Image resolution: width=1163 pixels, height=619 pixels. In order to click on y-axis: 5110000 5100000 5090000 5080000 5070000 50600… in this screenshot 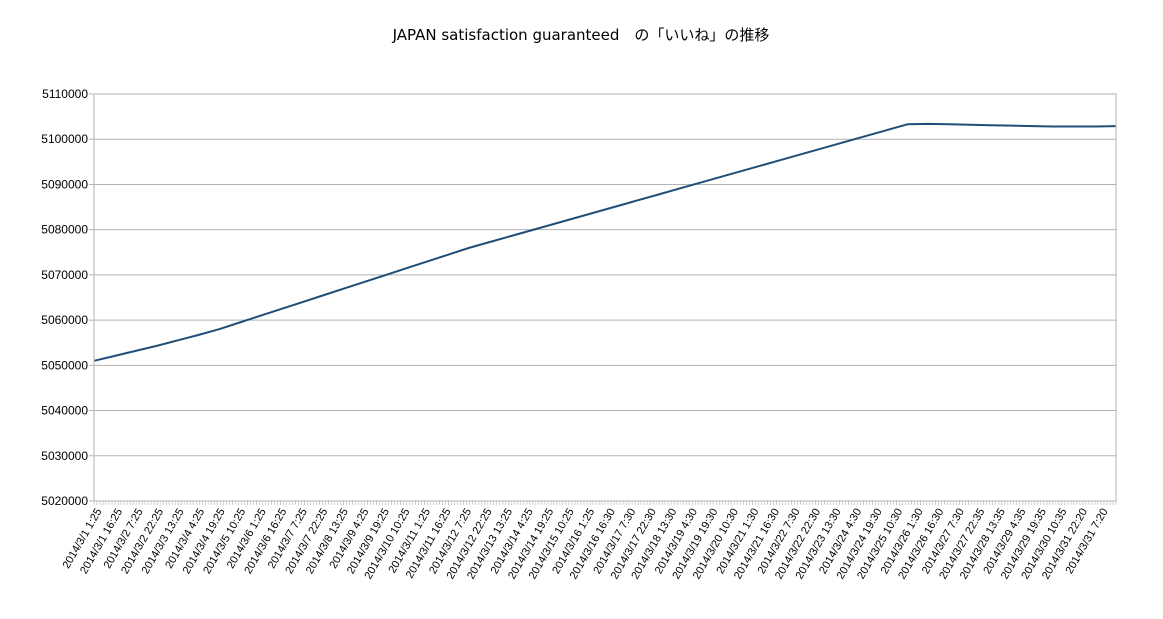, I will do `click(67, 297)`.